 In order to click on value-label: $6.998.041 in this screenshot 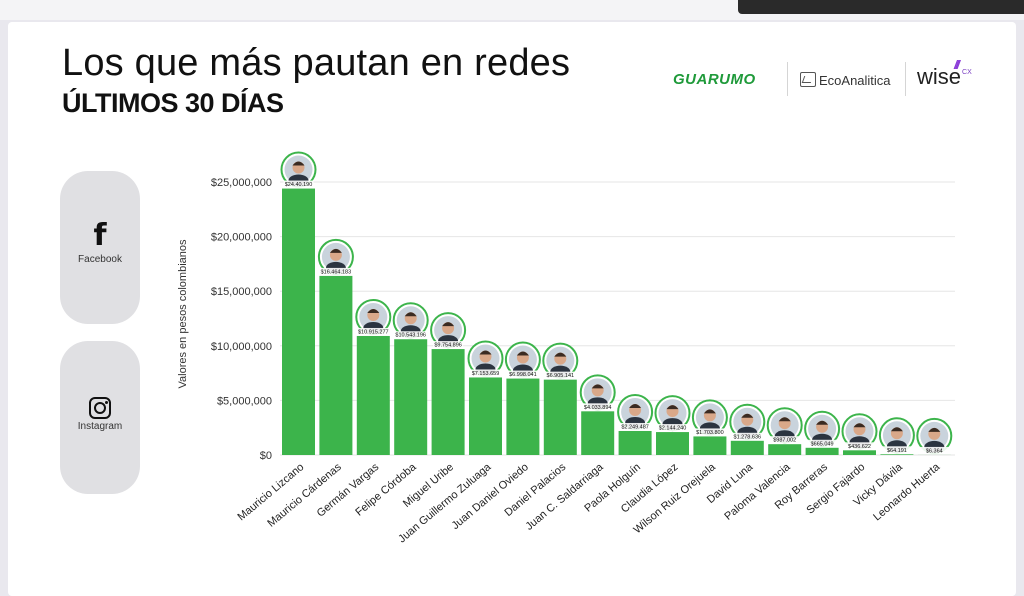, I will do `click(523, 375)`.